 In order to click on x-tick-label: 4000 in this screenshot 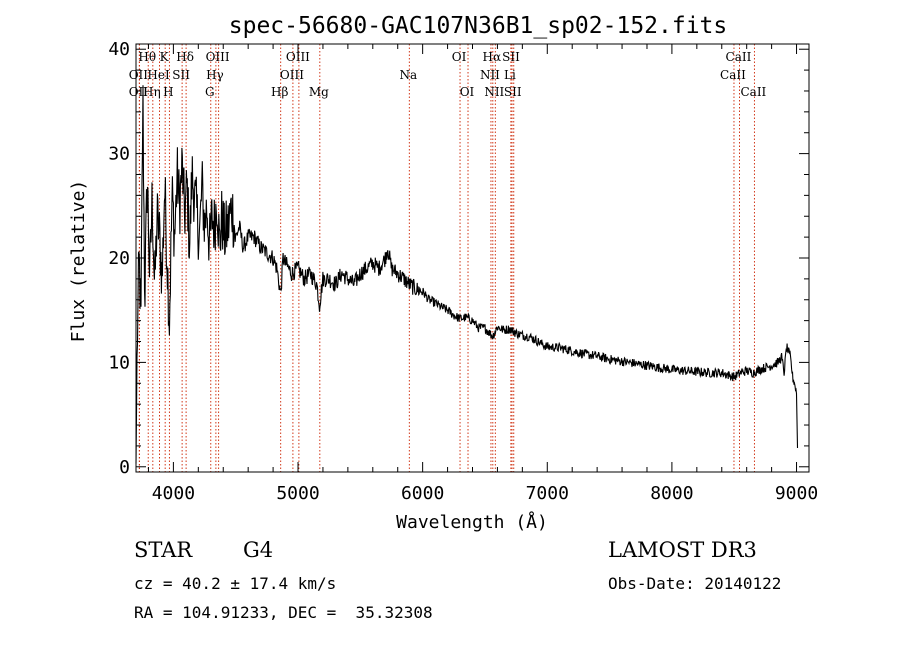, I will do `click(173, 493)`.